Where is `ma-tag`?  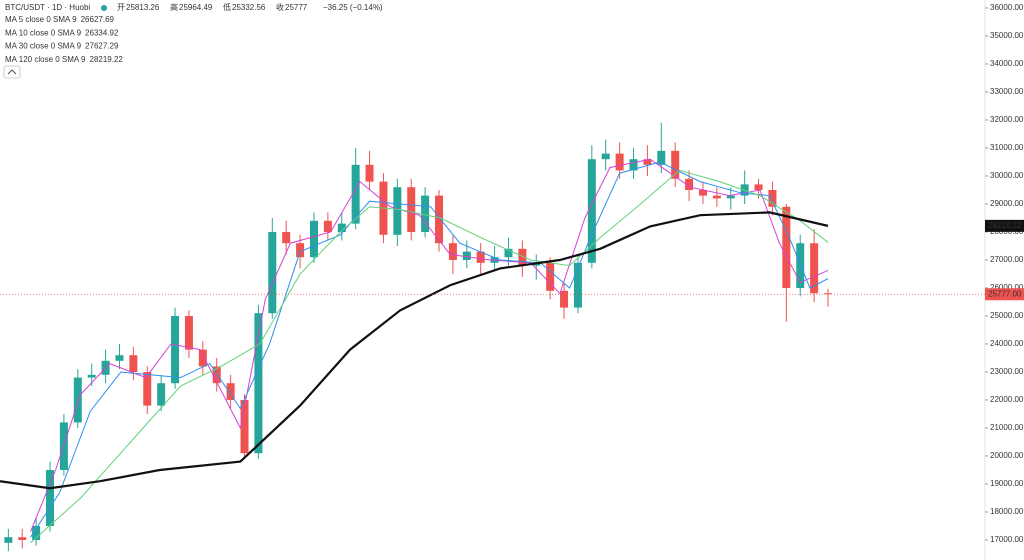
ma-tag is located at coordinates (1004, 225).